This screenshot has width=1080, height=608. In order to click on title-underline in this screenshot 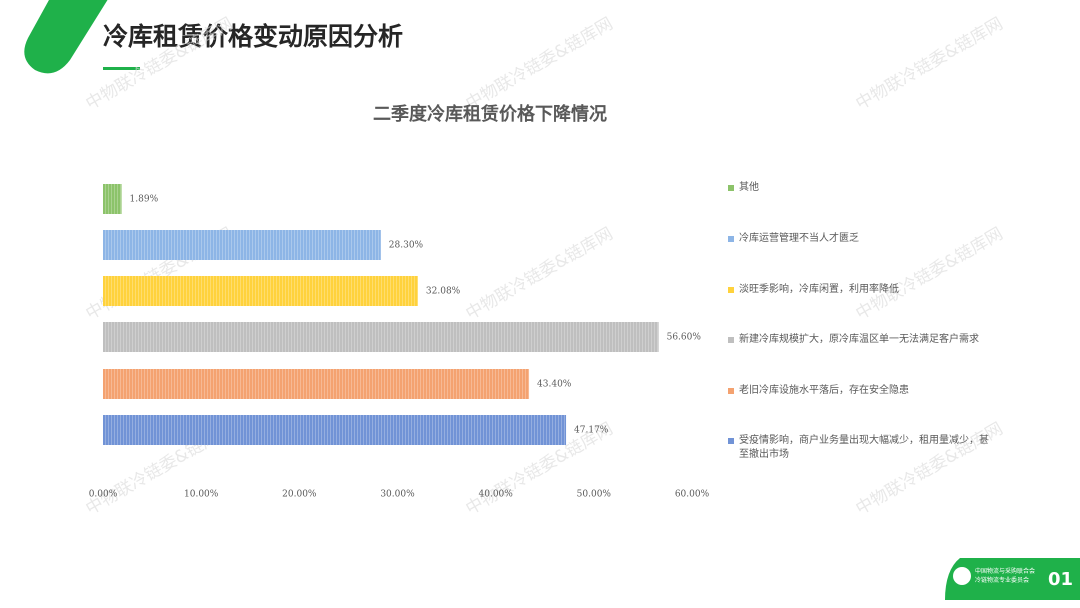, I will do `click(121, 68)`.